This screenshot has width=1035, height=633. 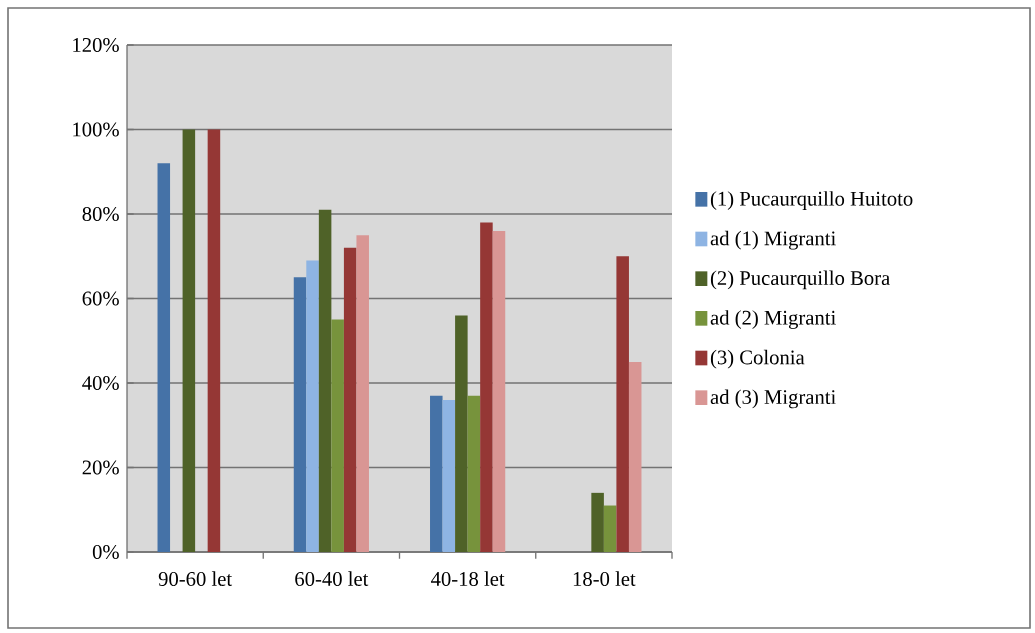 What do you see at coordinates (100, 383) in the screenshot?
I see `y-tick-label: 40%` at bounding box center [100, 383].